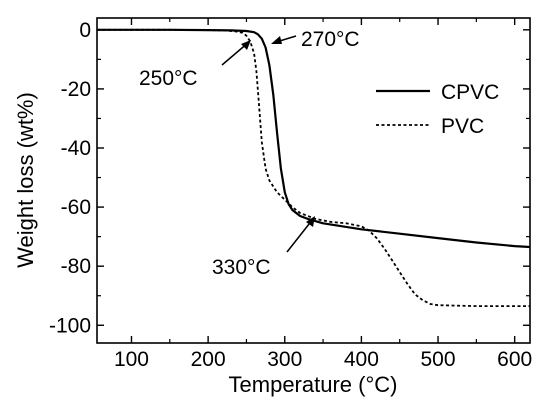  I want to click on legend: CPVC PVC, so click(437, 109).